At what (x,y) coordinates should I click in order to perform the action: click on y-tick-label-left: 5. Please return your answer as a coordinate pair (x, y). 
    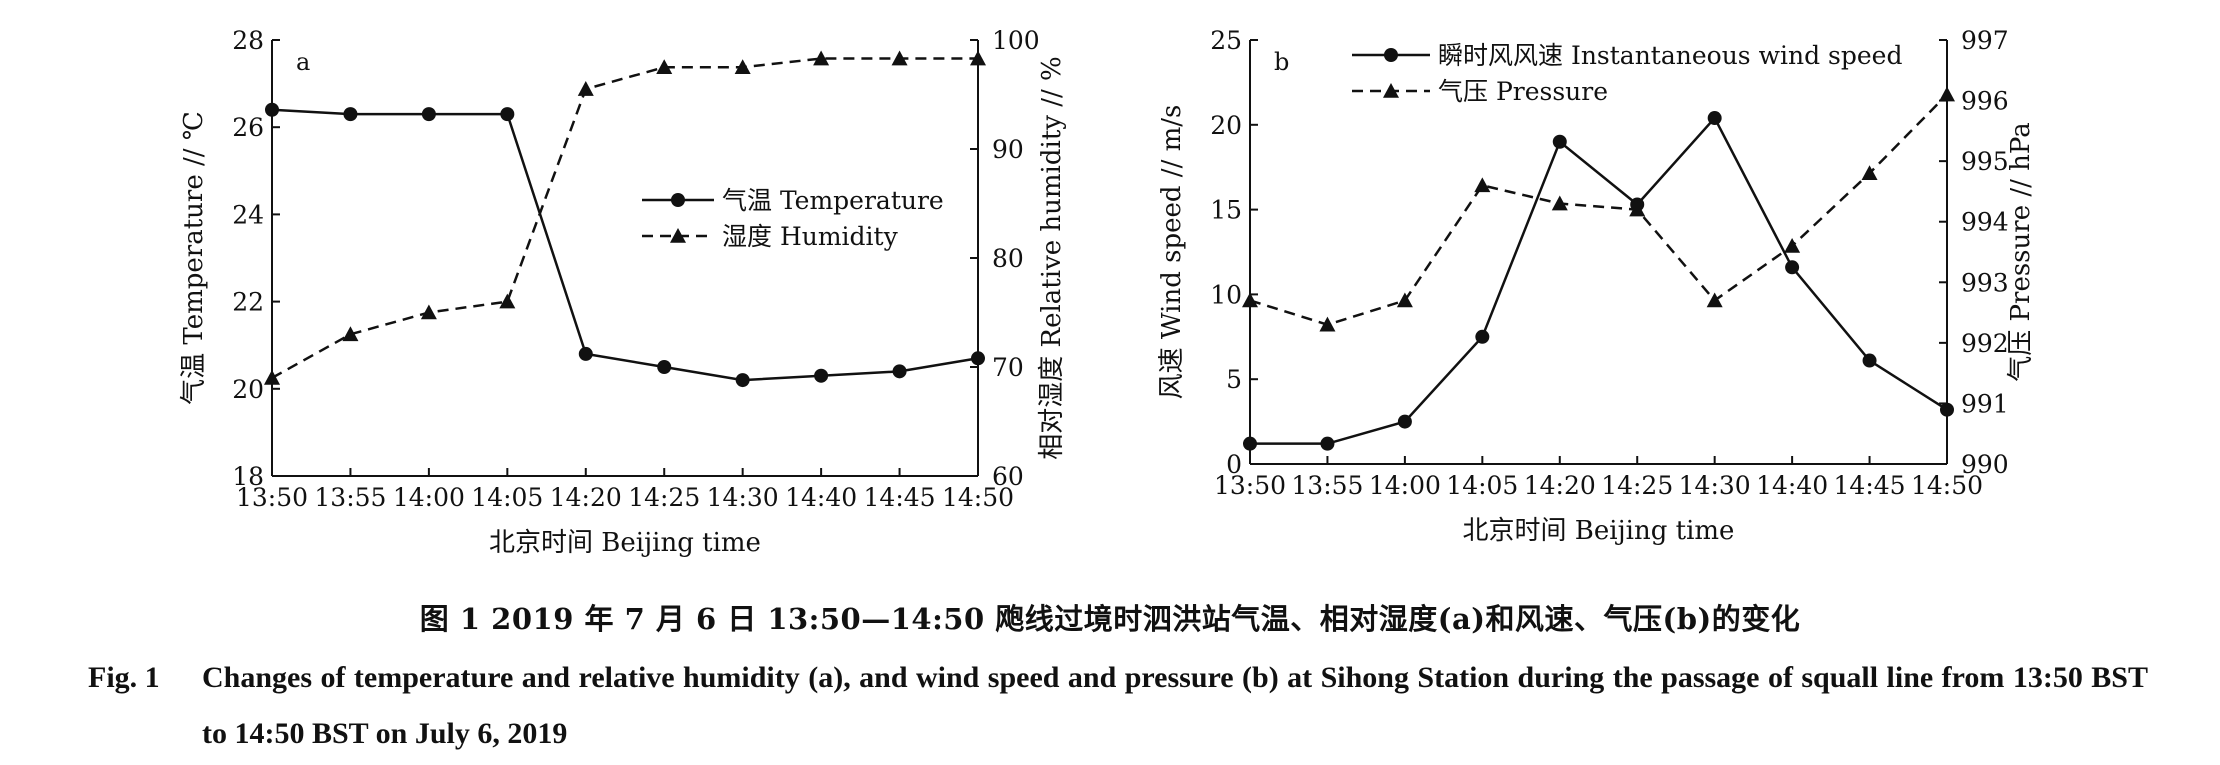
    Looking at the image, I should click on (1234, 379).